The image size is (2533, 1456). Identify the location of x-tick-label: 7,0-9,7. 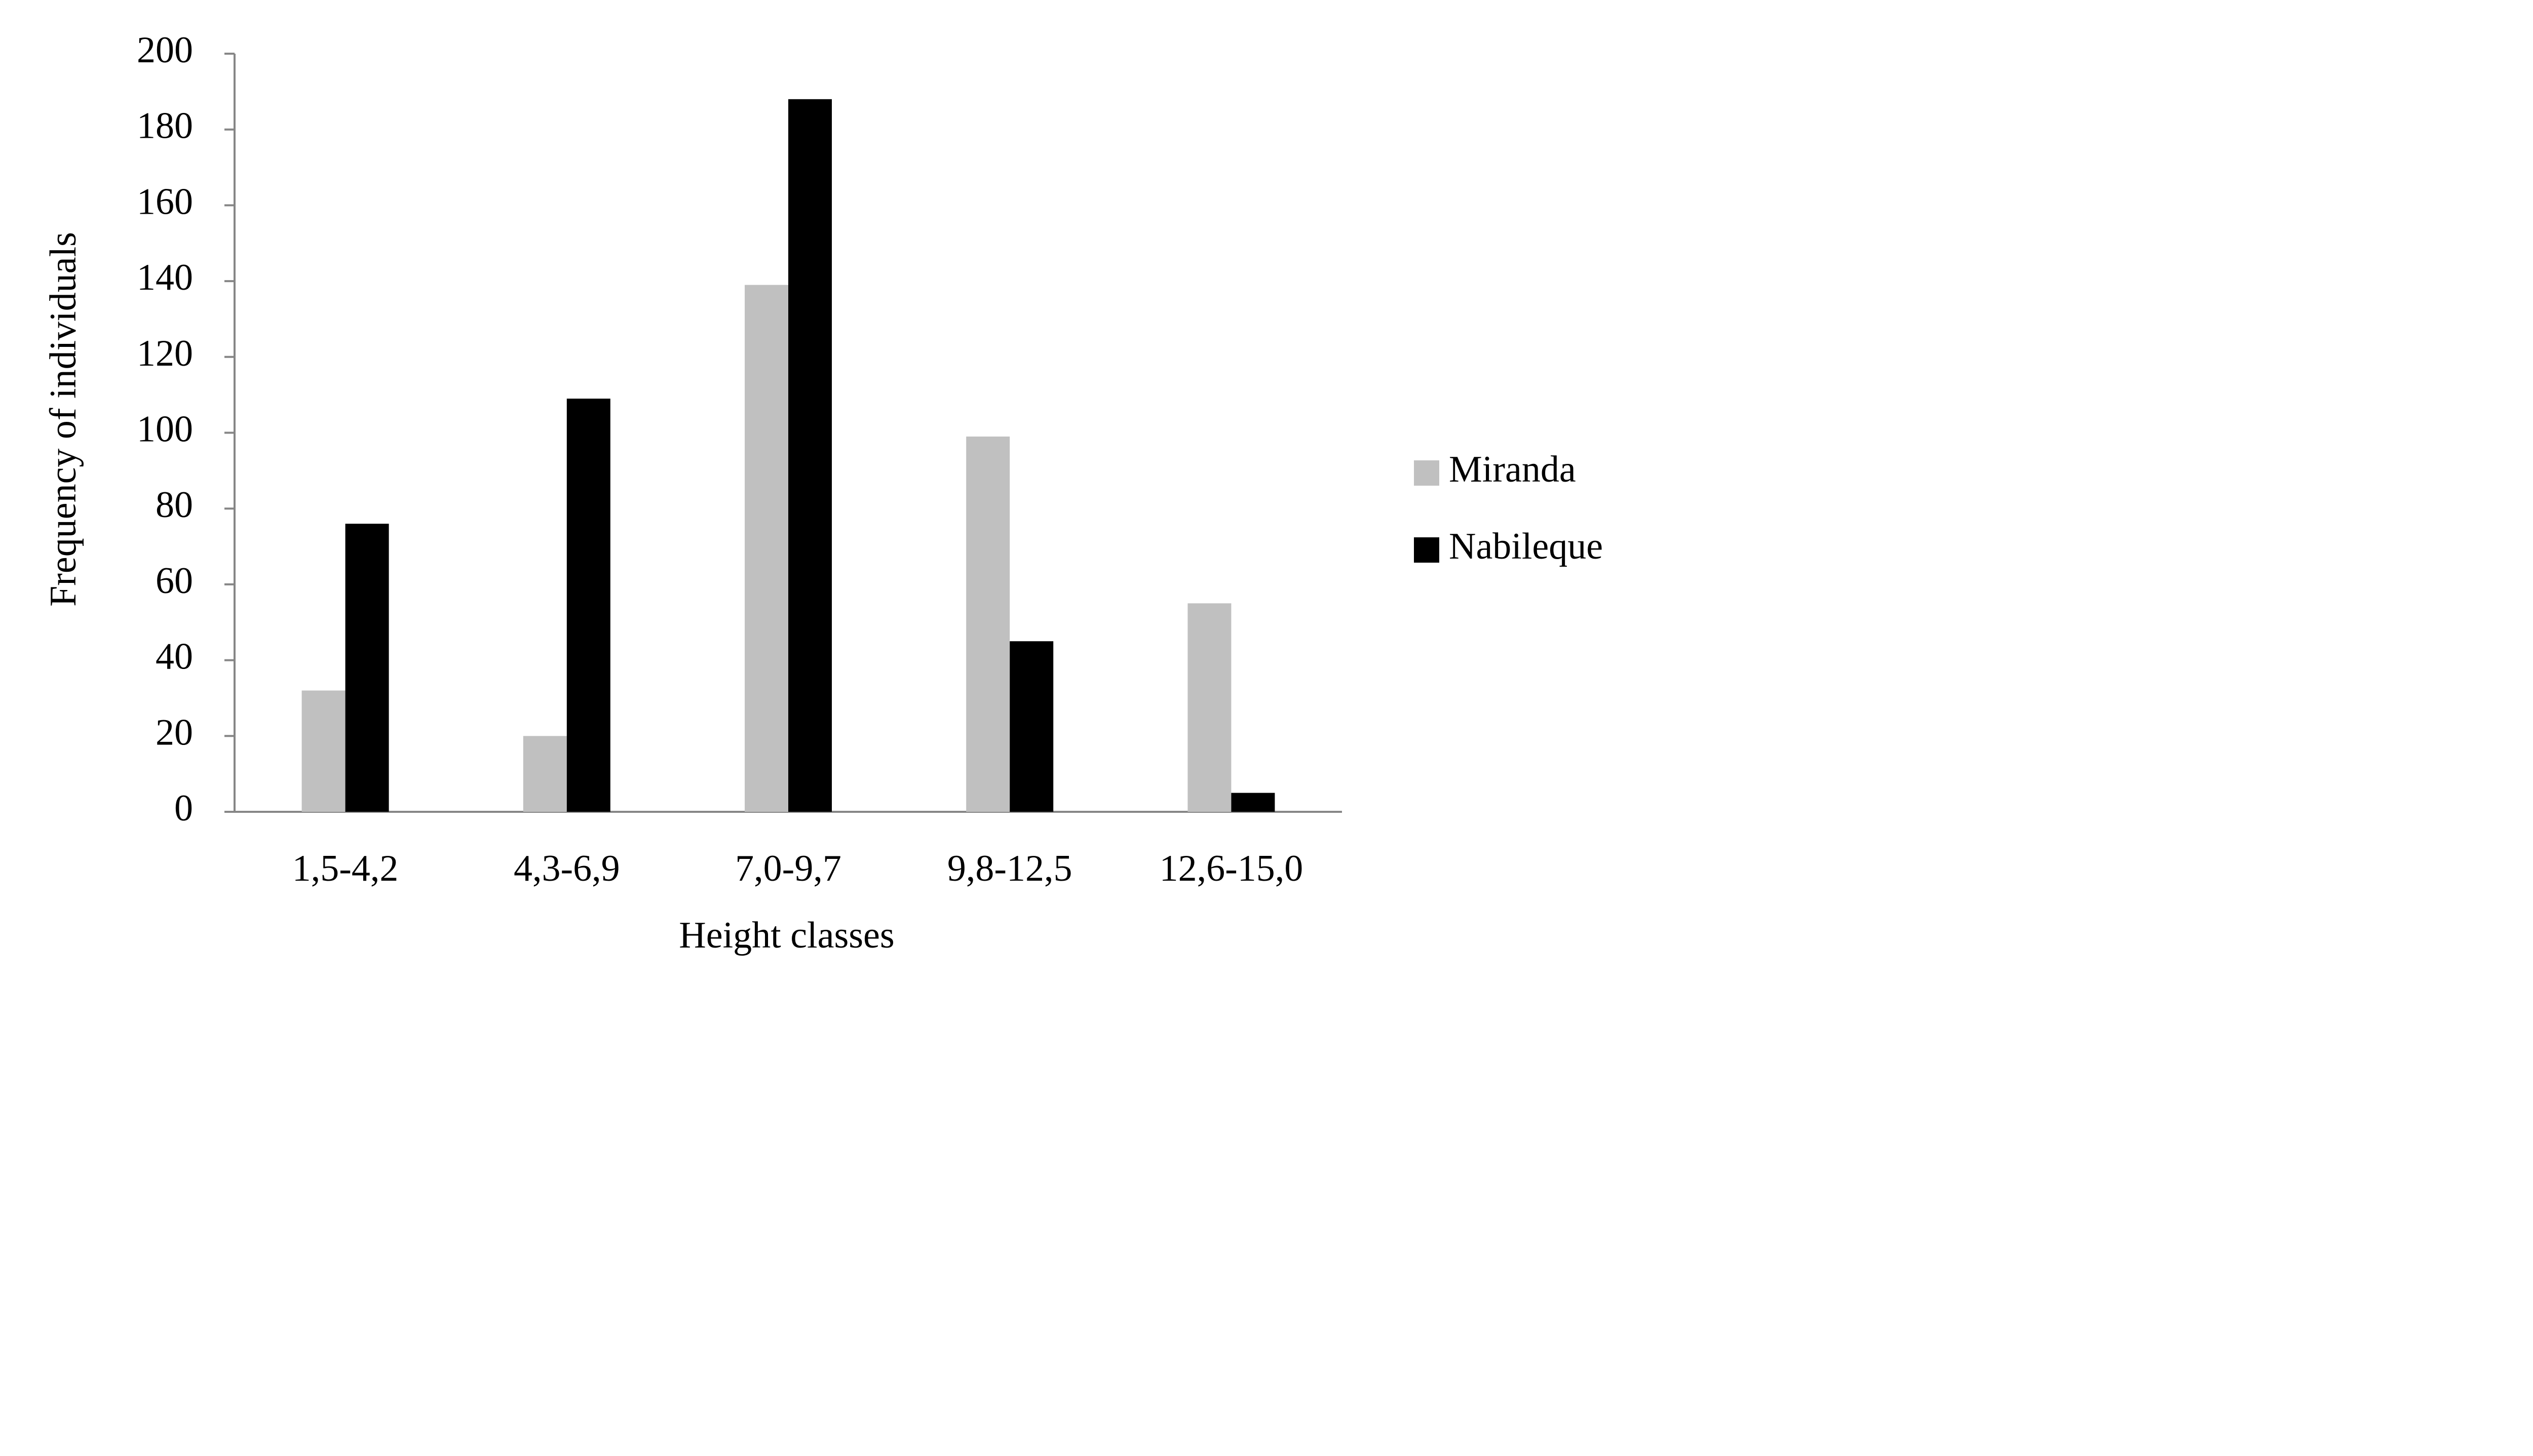
(788, 869).